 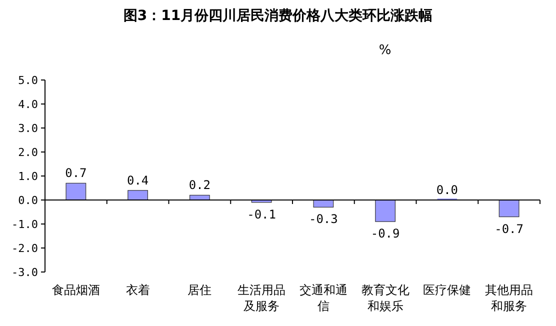 What do you see at coordinates (25, 272) in the screenshot?
I see `y-tick-label: -3.0` at bounding box center [25, 272].